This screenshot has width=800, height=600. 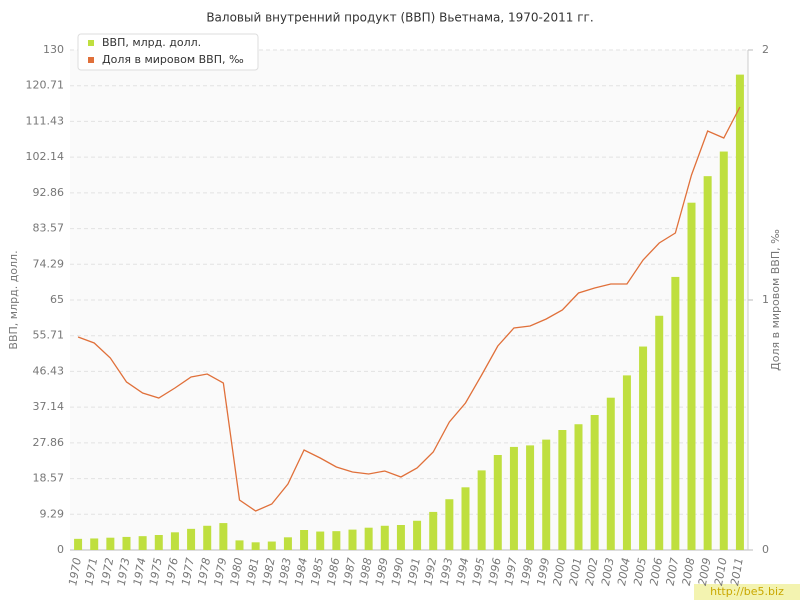 I want to click on x-tick-label: 1970, so click(x=75, y=572).